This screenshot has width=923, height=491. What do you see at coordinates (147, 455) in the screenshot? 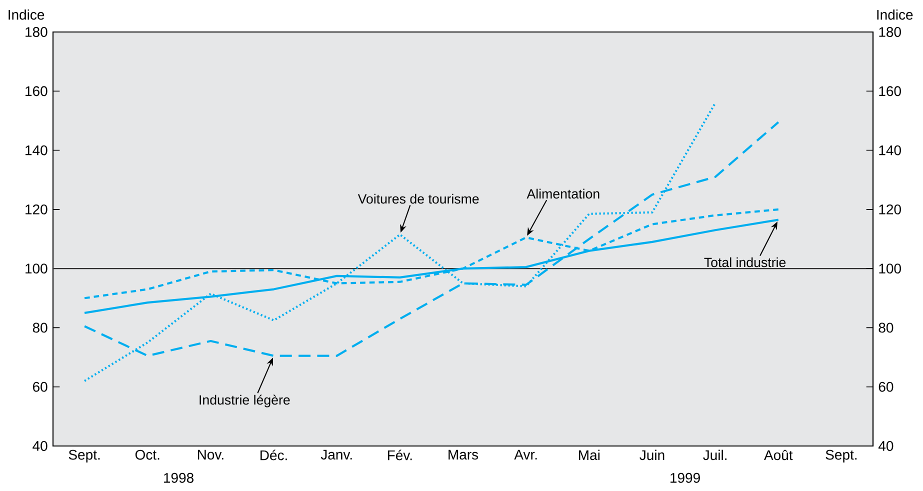
I see `x-tick-label: Oct.` at bounding box center [147, 455].